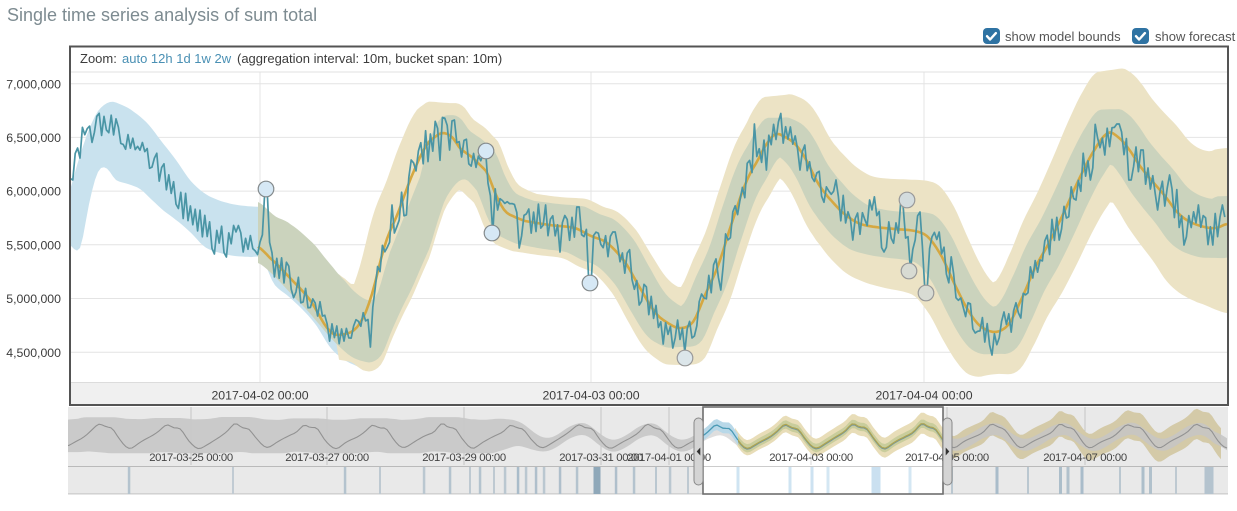  I want to click on svg-text: 2017-04-07 00:00, so click(1085, 458).